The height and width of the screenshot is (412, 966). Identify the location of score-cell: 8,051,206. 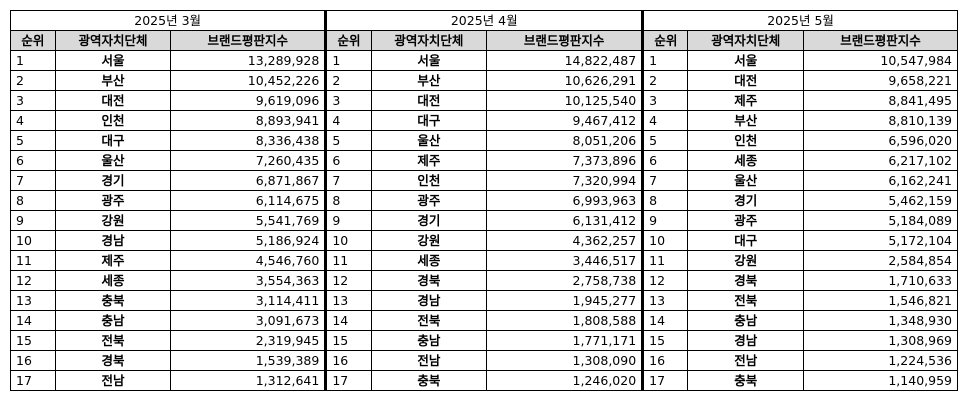
(564, 140).